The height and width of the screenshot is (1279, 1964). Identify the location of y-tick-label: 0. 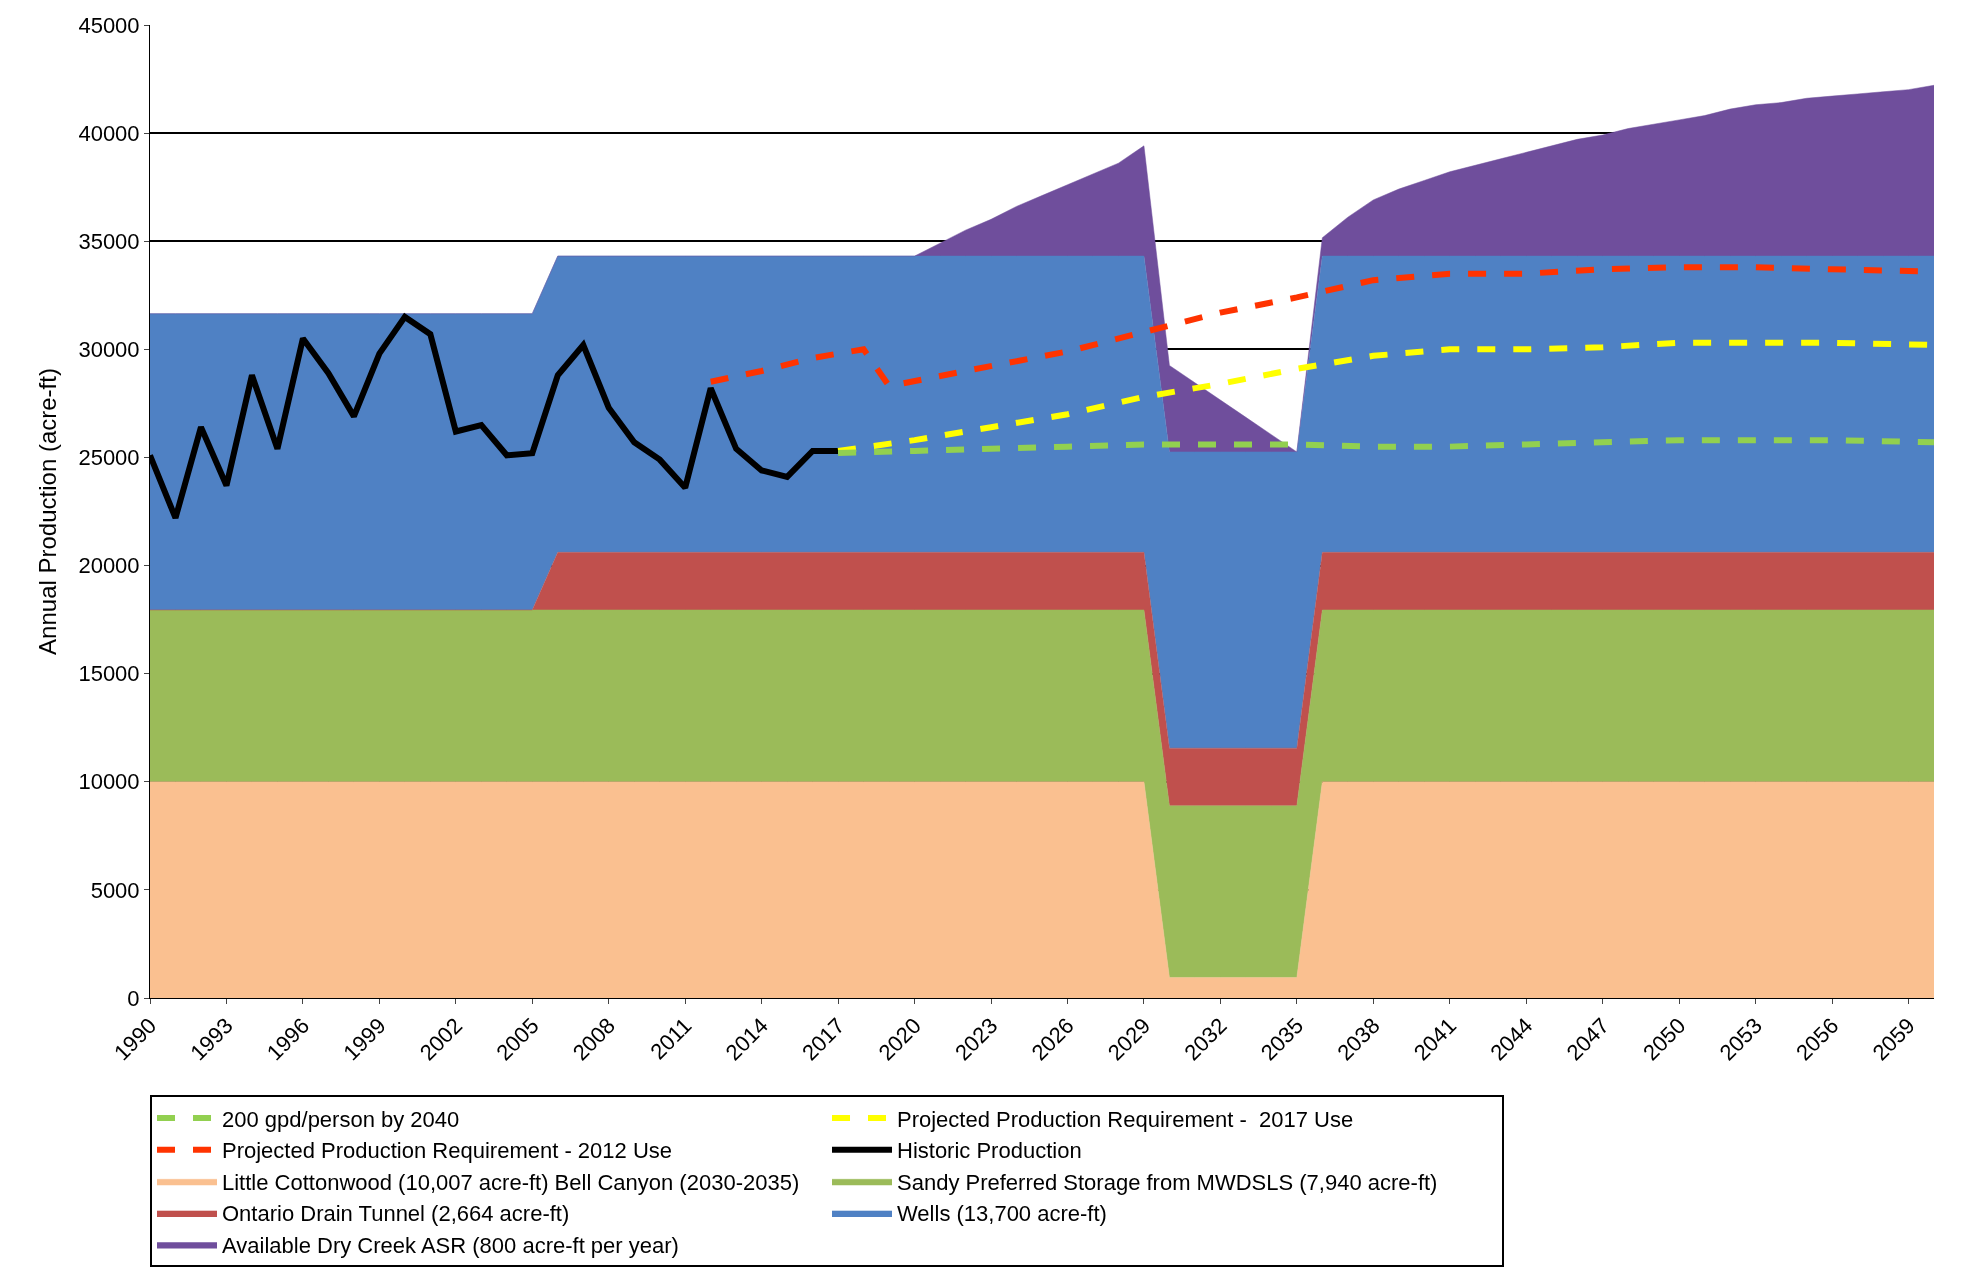
(133, 998).